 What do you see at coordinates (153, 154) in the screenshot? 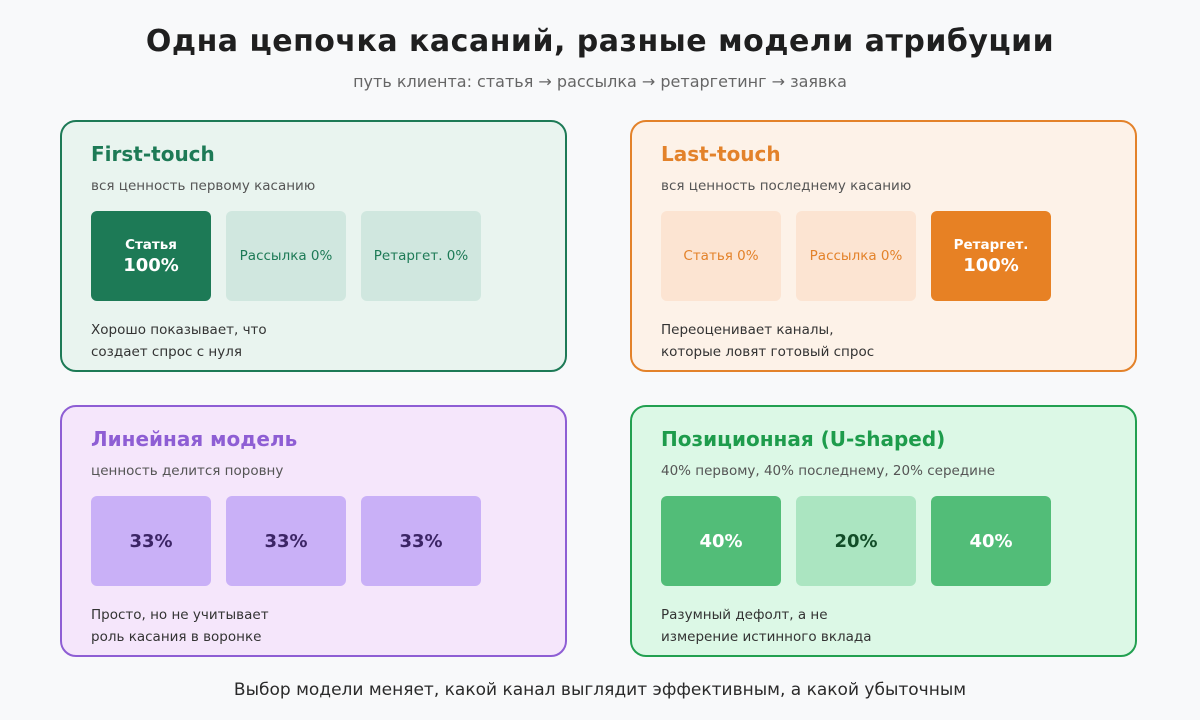
I see `card-title: First-touch` at bounding box center [153, 154].